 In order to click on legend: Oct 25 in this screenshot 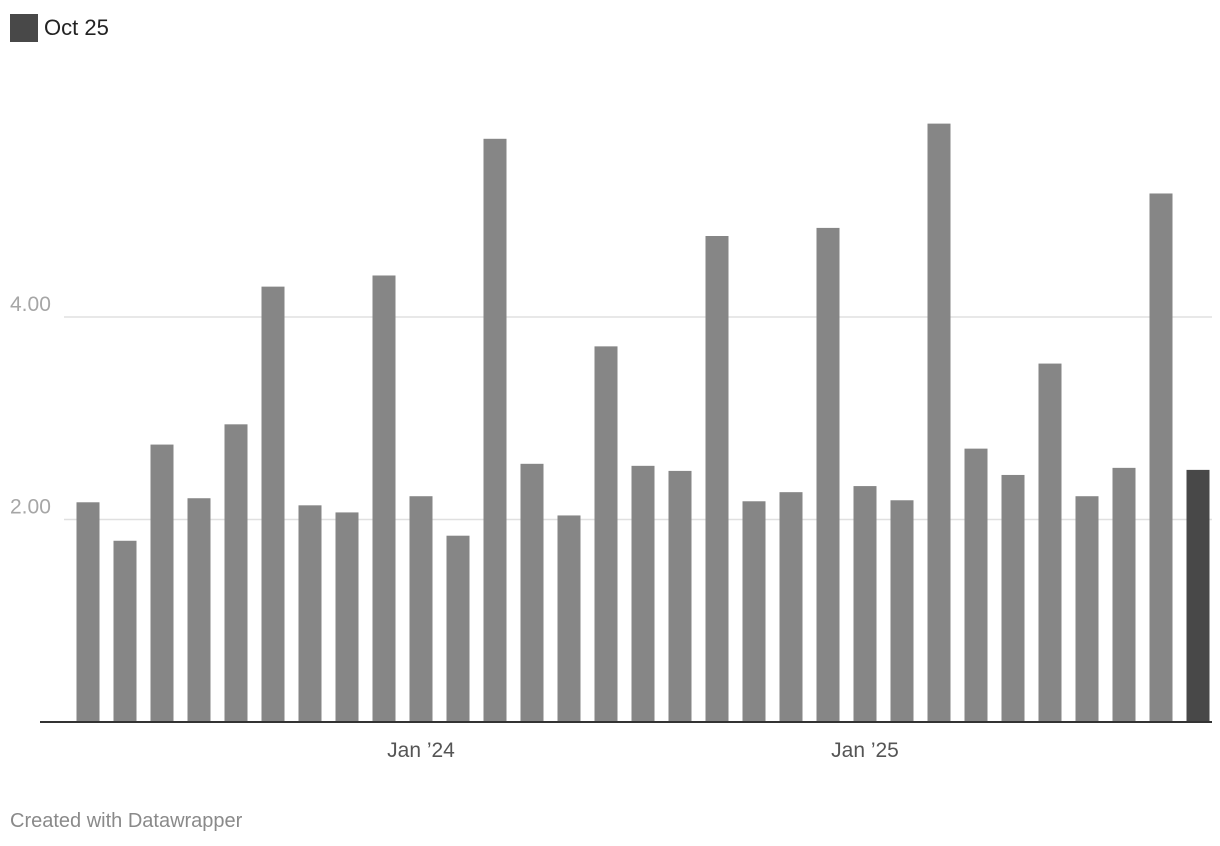, I will do `click(59, 28)`.